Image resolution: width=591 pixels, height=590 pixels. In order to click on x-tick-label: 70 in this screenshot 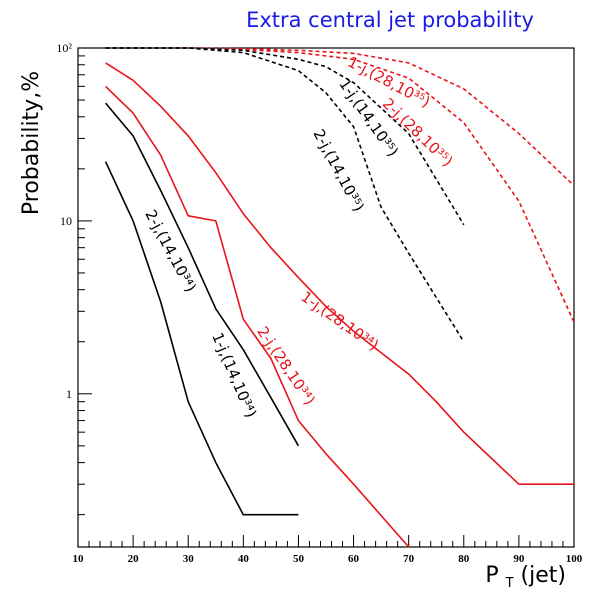, I will do `click(409, 559)`.